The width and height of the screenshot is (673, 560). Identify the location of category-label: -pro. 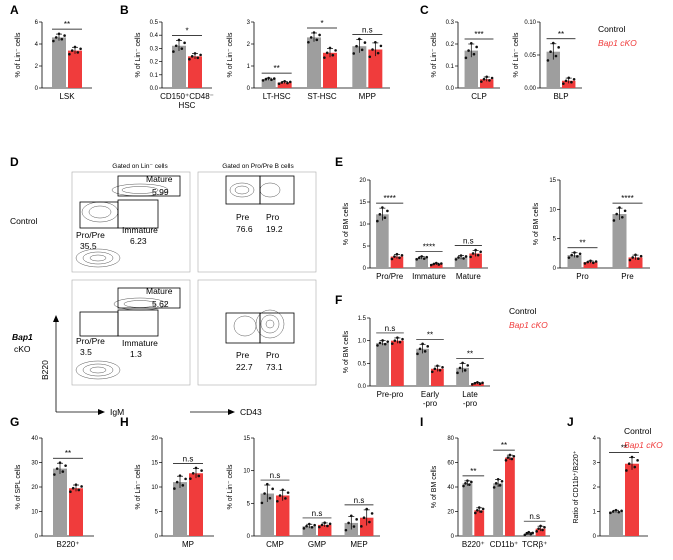
(430, 403).